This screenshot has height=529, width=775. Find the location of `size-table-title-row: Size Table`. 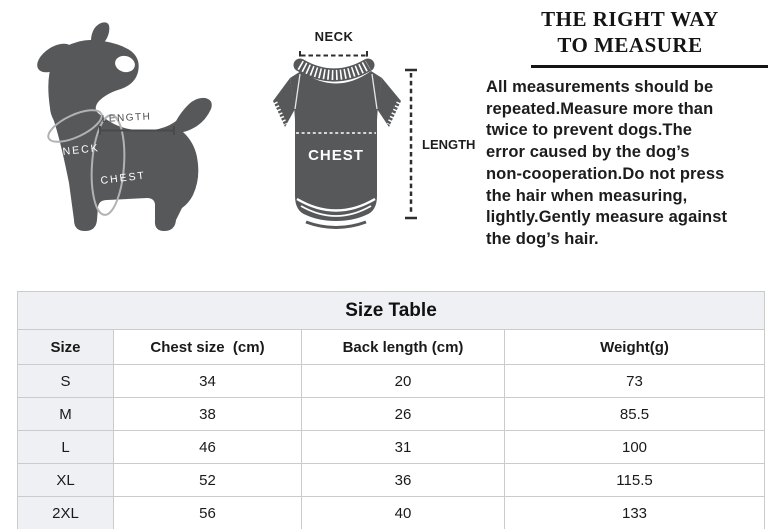

size-table-title-row: Size Table is located at coordinates (391, 310).